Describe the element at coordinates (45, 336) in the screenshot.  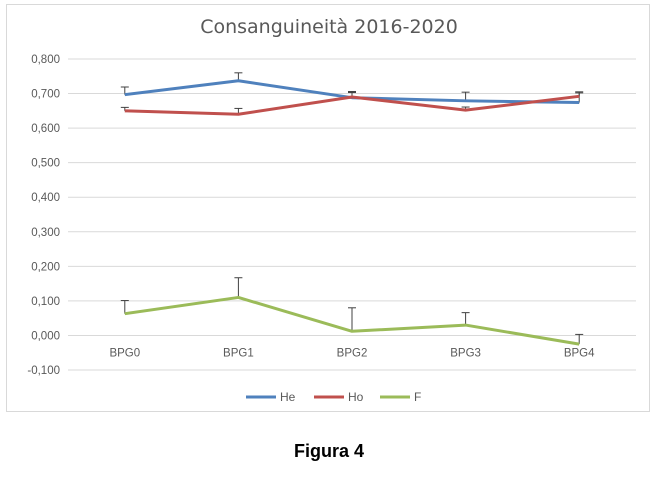
I see `y-tick-label: 0,000` at that location.